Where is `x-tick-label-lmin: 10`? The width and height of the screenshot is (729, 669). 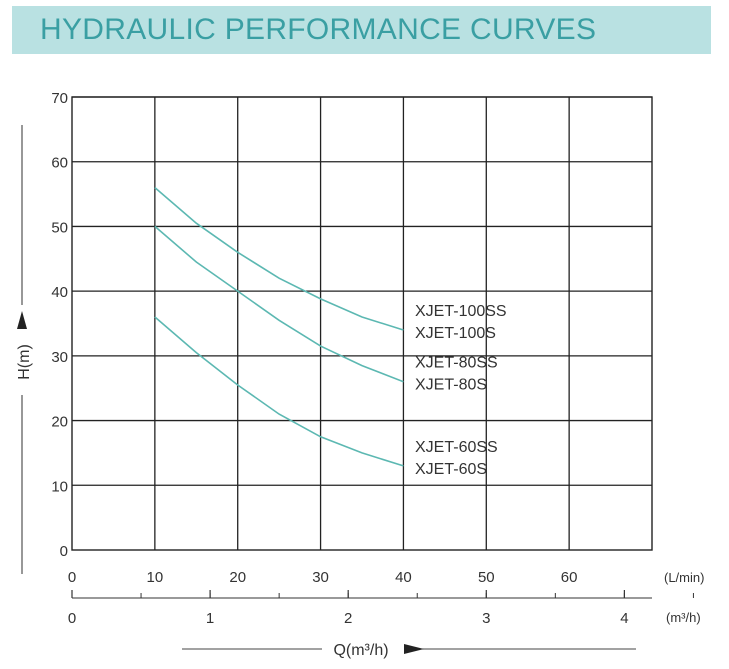 x-tick-label-lmin: 10 is located at coordinates (155, 577).